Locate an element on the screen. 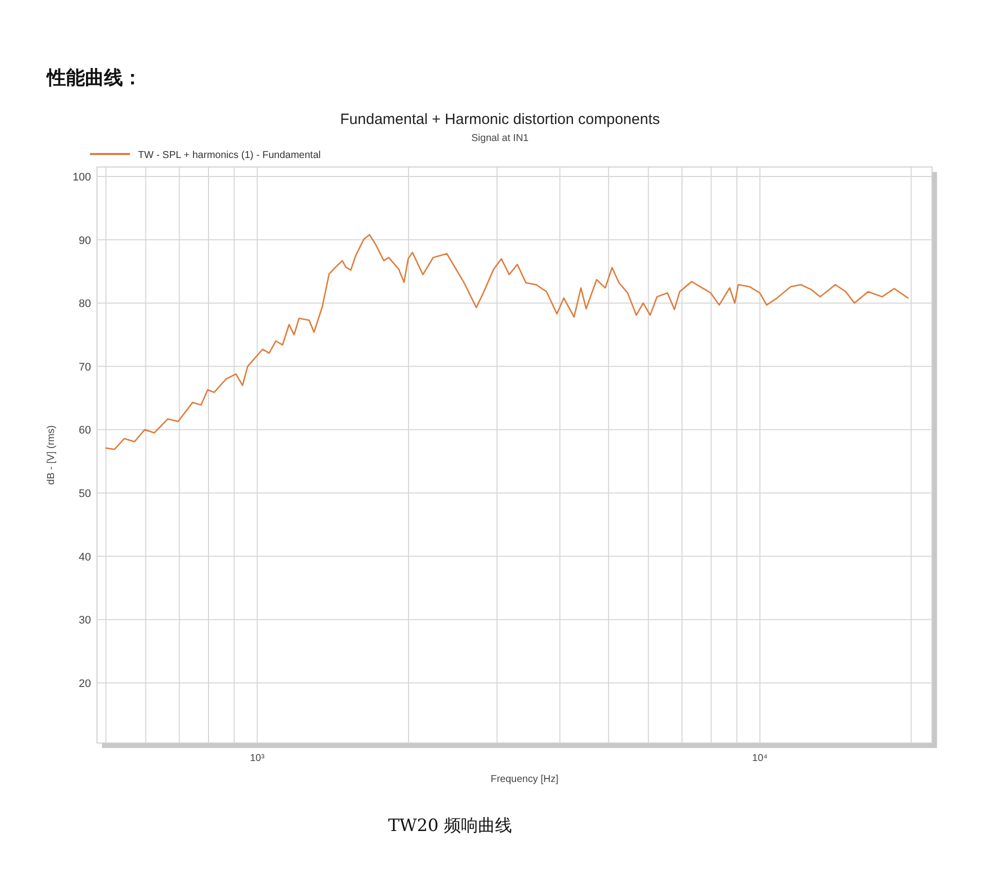  legend-label: TW - SPL + harmonics (1) - Fundamental is located at coordinates (229, 155).